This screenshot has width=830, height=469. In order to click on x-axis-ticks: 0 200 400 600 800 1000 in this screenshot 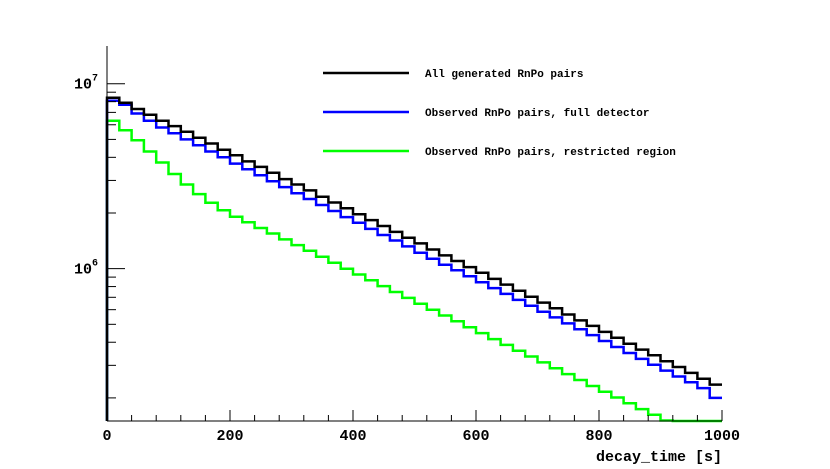, I will do `click(421, 427)`.